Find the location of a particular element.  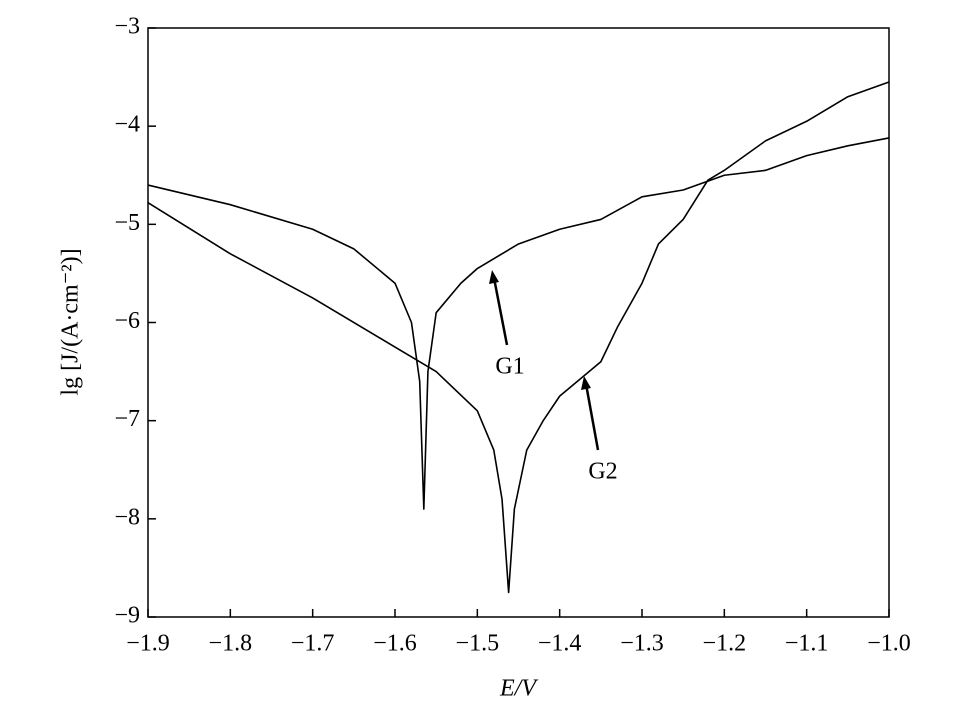

annotation: G1 is located at coordinates (509, 367).